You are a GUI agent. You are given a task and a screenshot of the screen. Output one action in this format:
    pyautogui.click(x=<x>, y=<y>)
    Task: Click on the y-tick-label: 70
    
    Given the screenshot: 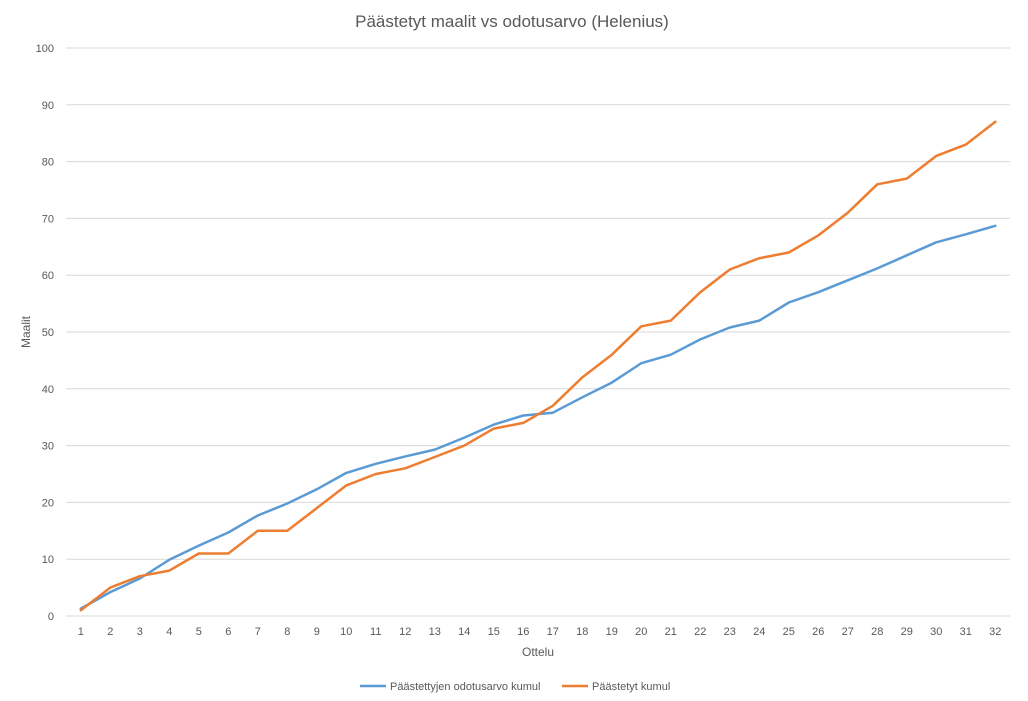 What is the action you would take?
    pyautogui.click(x=48, y=219)
    